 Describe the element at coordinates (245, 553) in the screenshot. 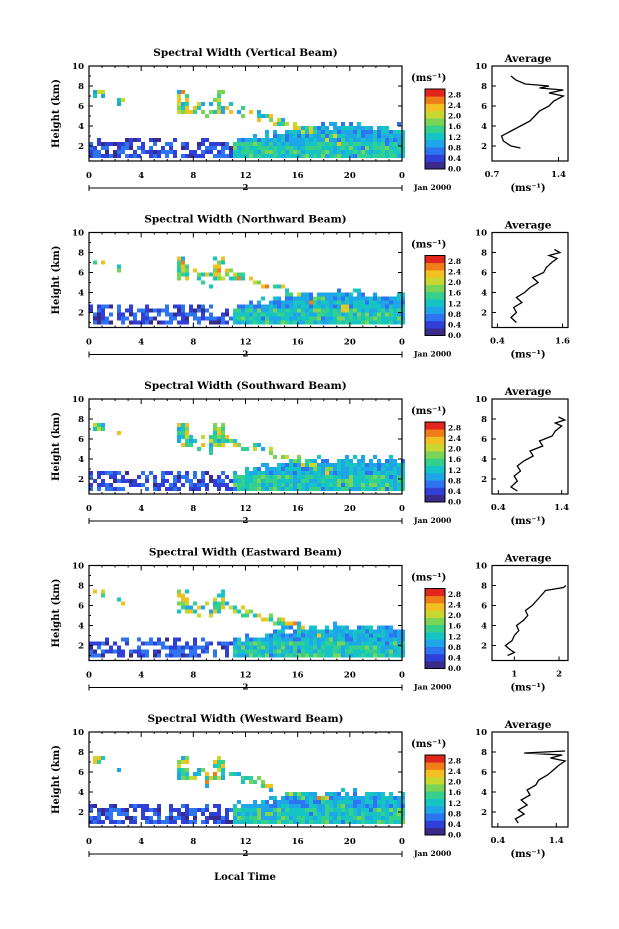

I see `panel-title: Spectral Width (Eastward Beam)` at that location.